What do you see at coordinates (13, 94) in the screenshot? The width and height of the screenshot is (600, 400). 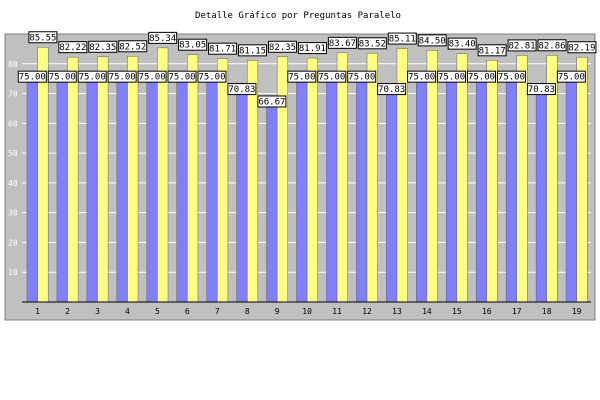 I see `y-tick-label: 70` at bounding box center [13, 94].